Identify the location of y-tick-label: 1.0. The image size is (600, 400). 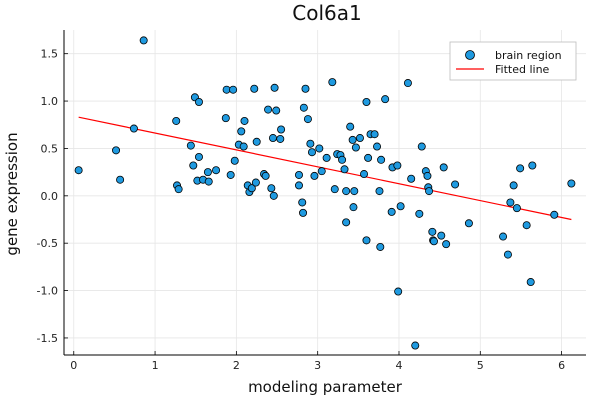
(50, 101).